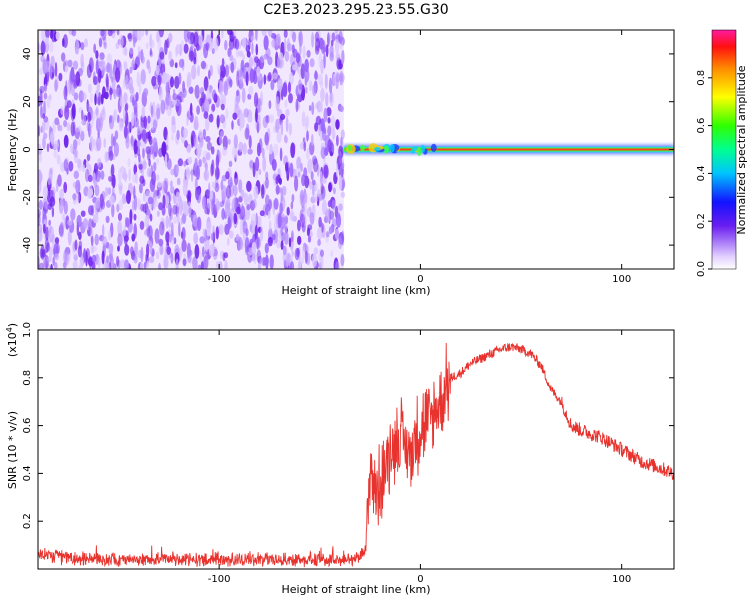 This screenshot has width=750, height=600. Describe the element at coordinates (27, 426) in the screenshot. I see `snr-ytick-label: 0.6` at that location.